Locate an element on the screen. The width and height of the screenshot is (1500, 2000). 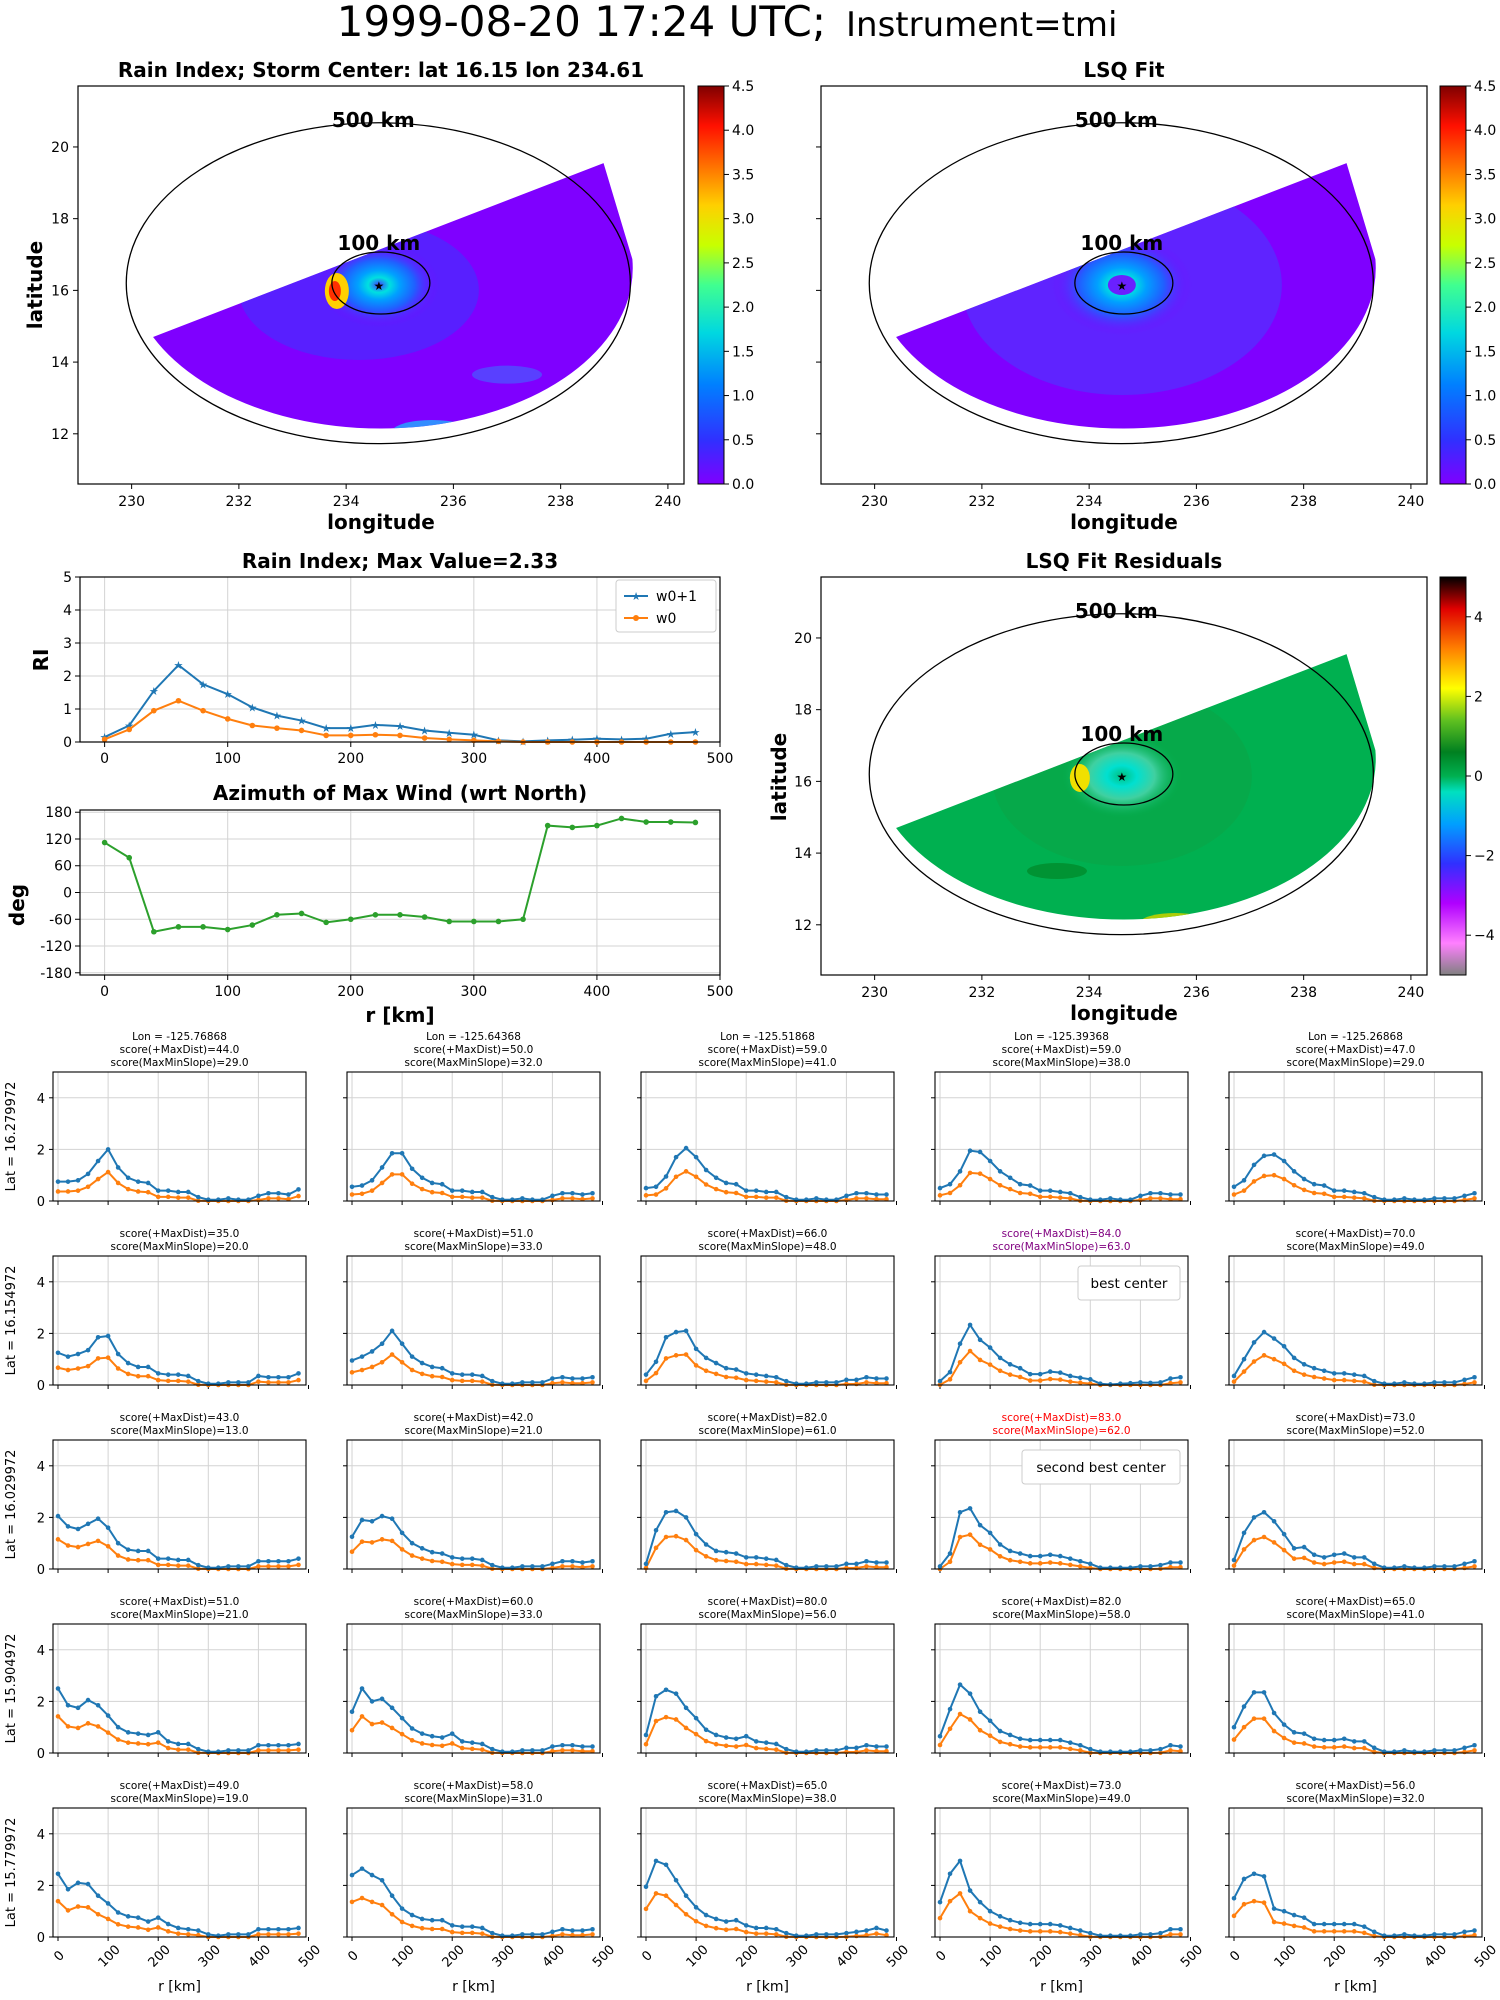
panel-score-maxminslope: score(MaxMinSlope)=62.0 is located at coordinates (1061, 1431).